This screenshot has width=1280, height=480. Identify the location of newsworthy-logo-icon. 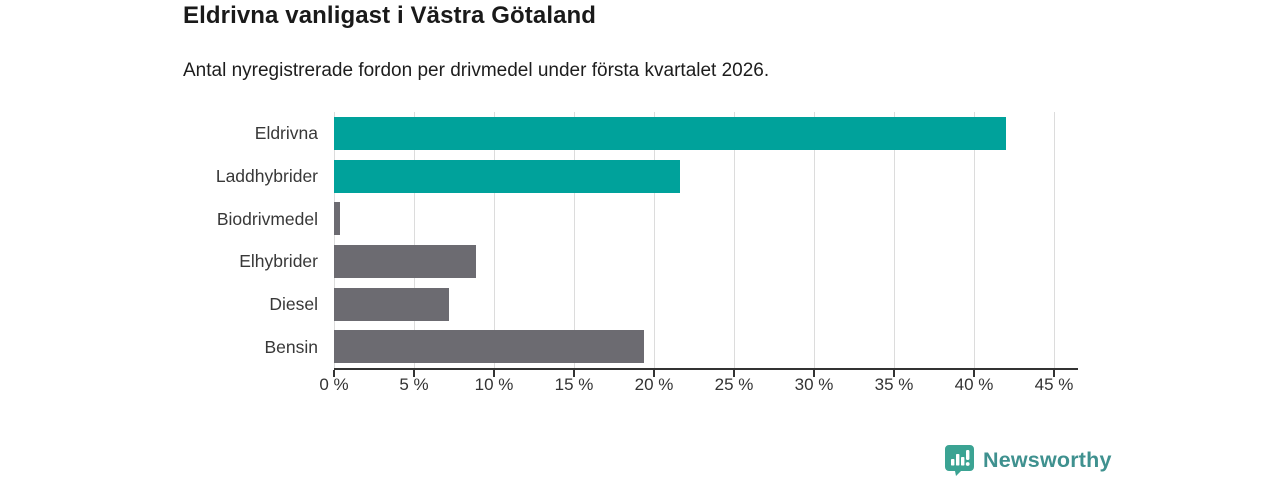
(959, 460).